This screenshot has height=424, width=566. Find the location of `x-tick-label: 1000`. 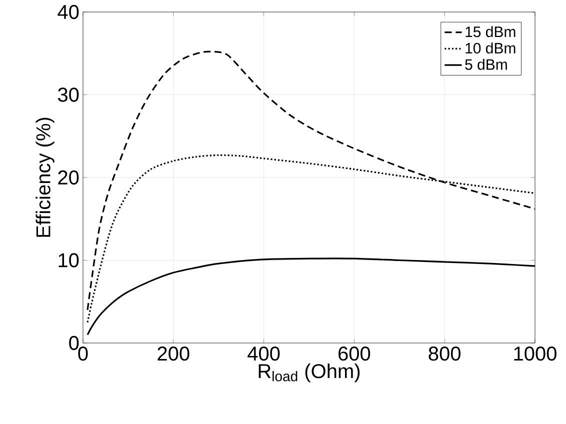

x-tick-label: 1000 is located at coordinates (535, 353).